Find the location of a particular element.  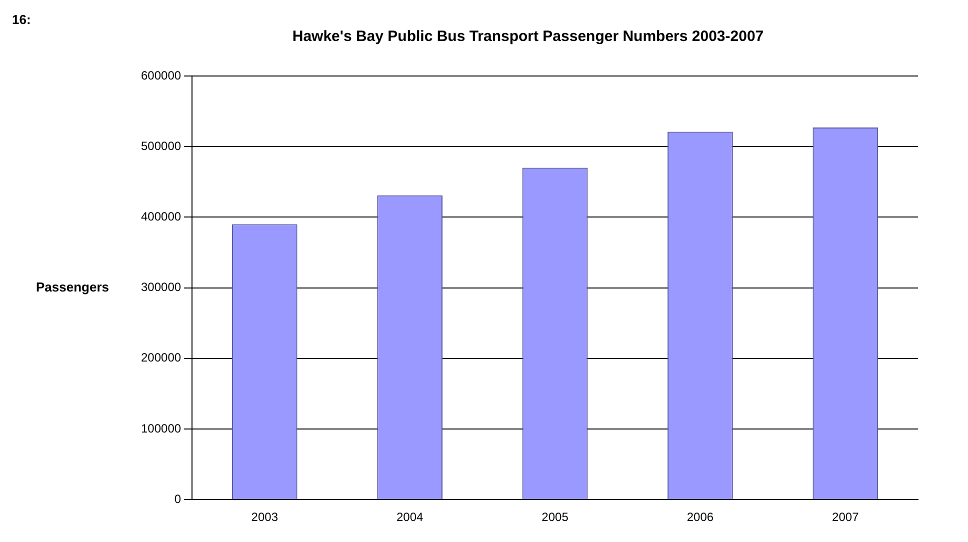

x-tick-label: 2004 is located at coordinates (410, 517).